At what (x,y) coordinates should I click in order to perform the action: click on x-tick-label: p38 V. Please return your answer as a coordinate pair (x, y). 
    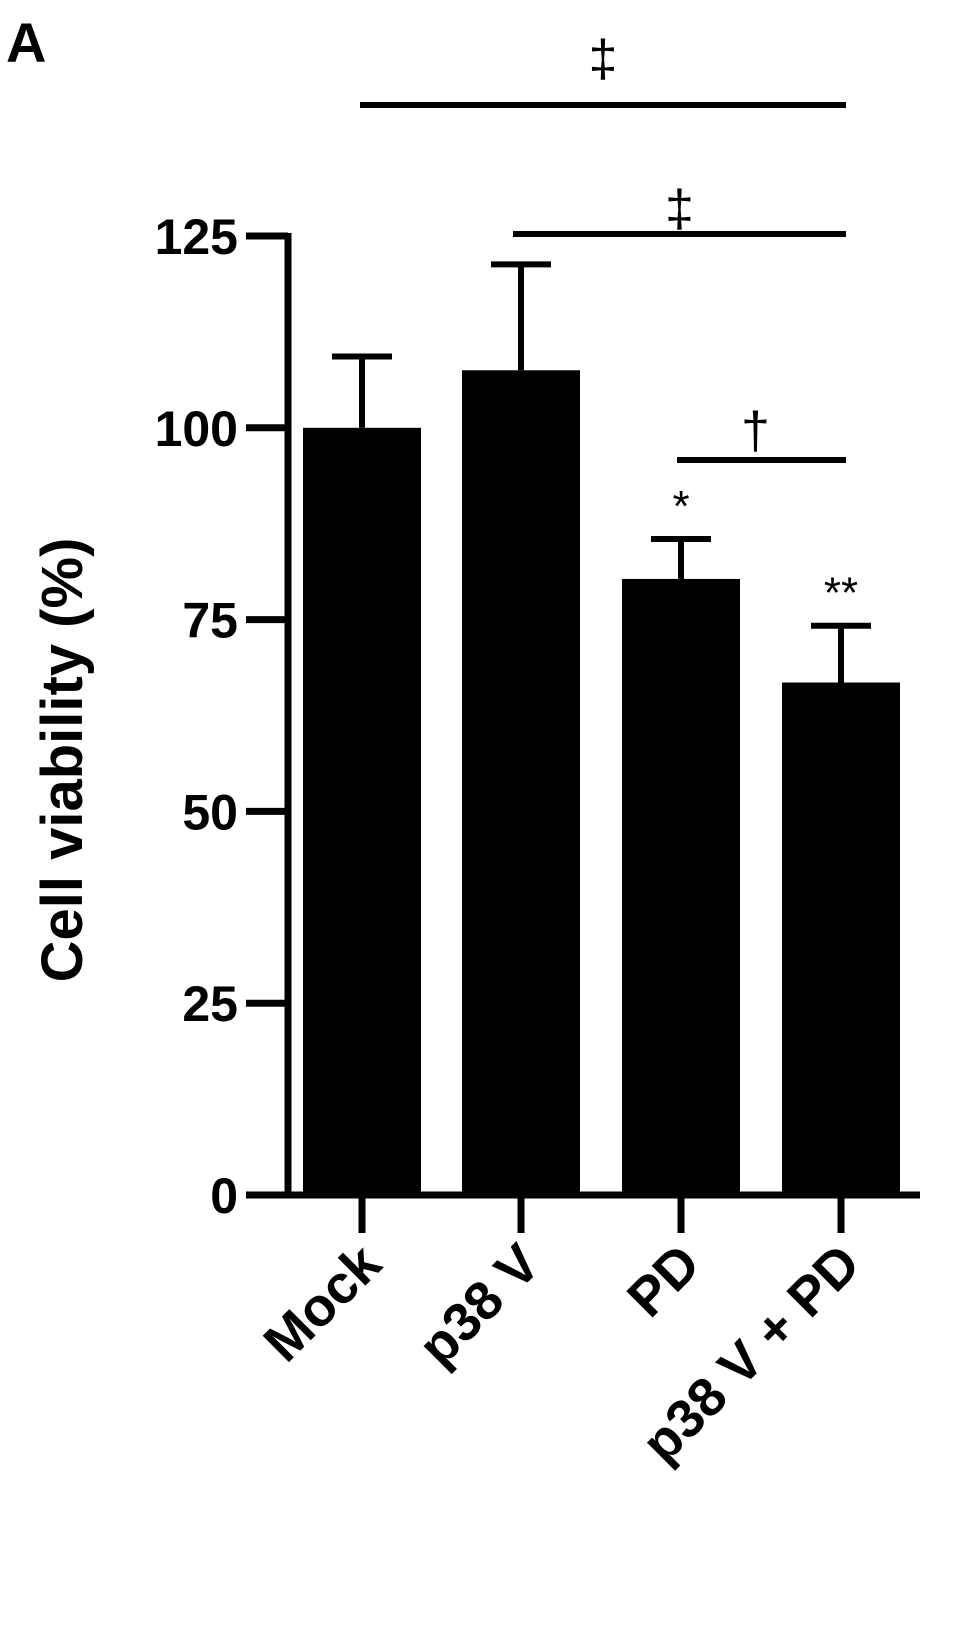
    Looking at the image, I should click on (479, 1305).